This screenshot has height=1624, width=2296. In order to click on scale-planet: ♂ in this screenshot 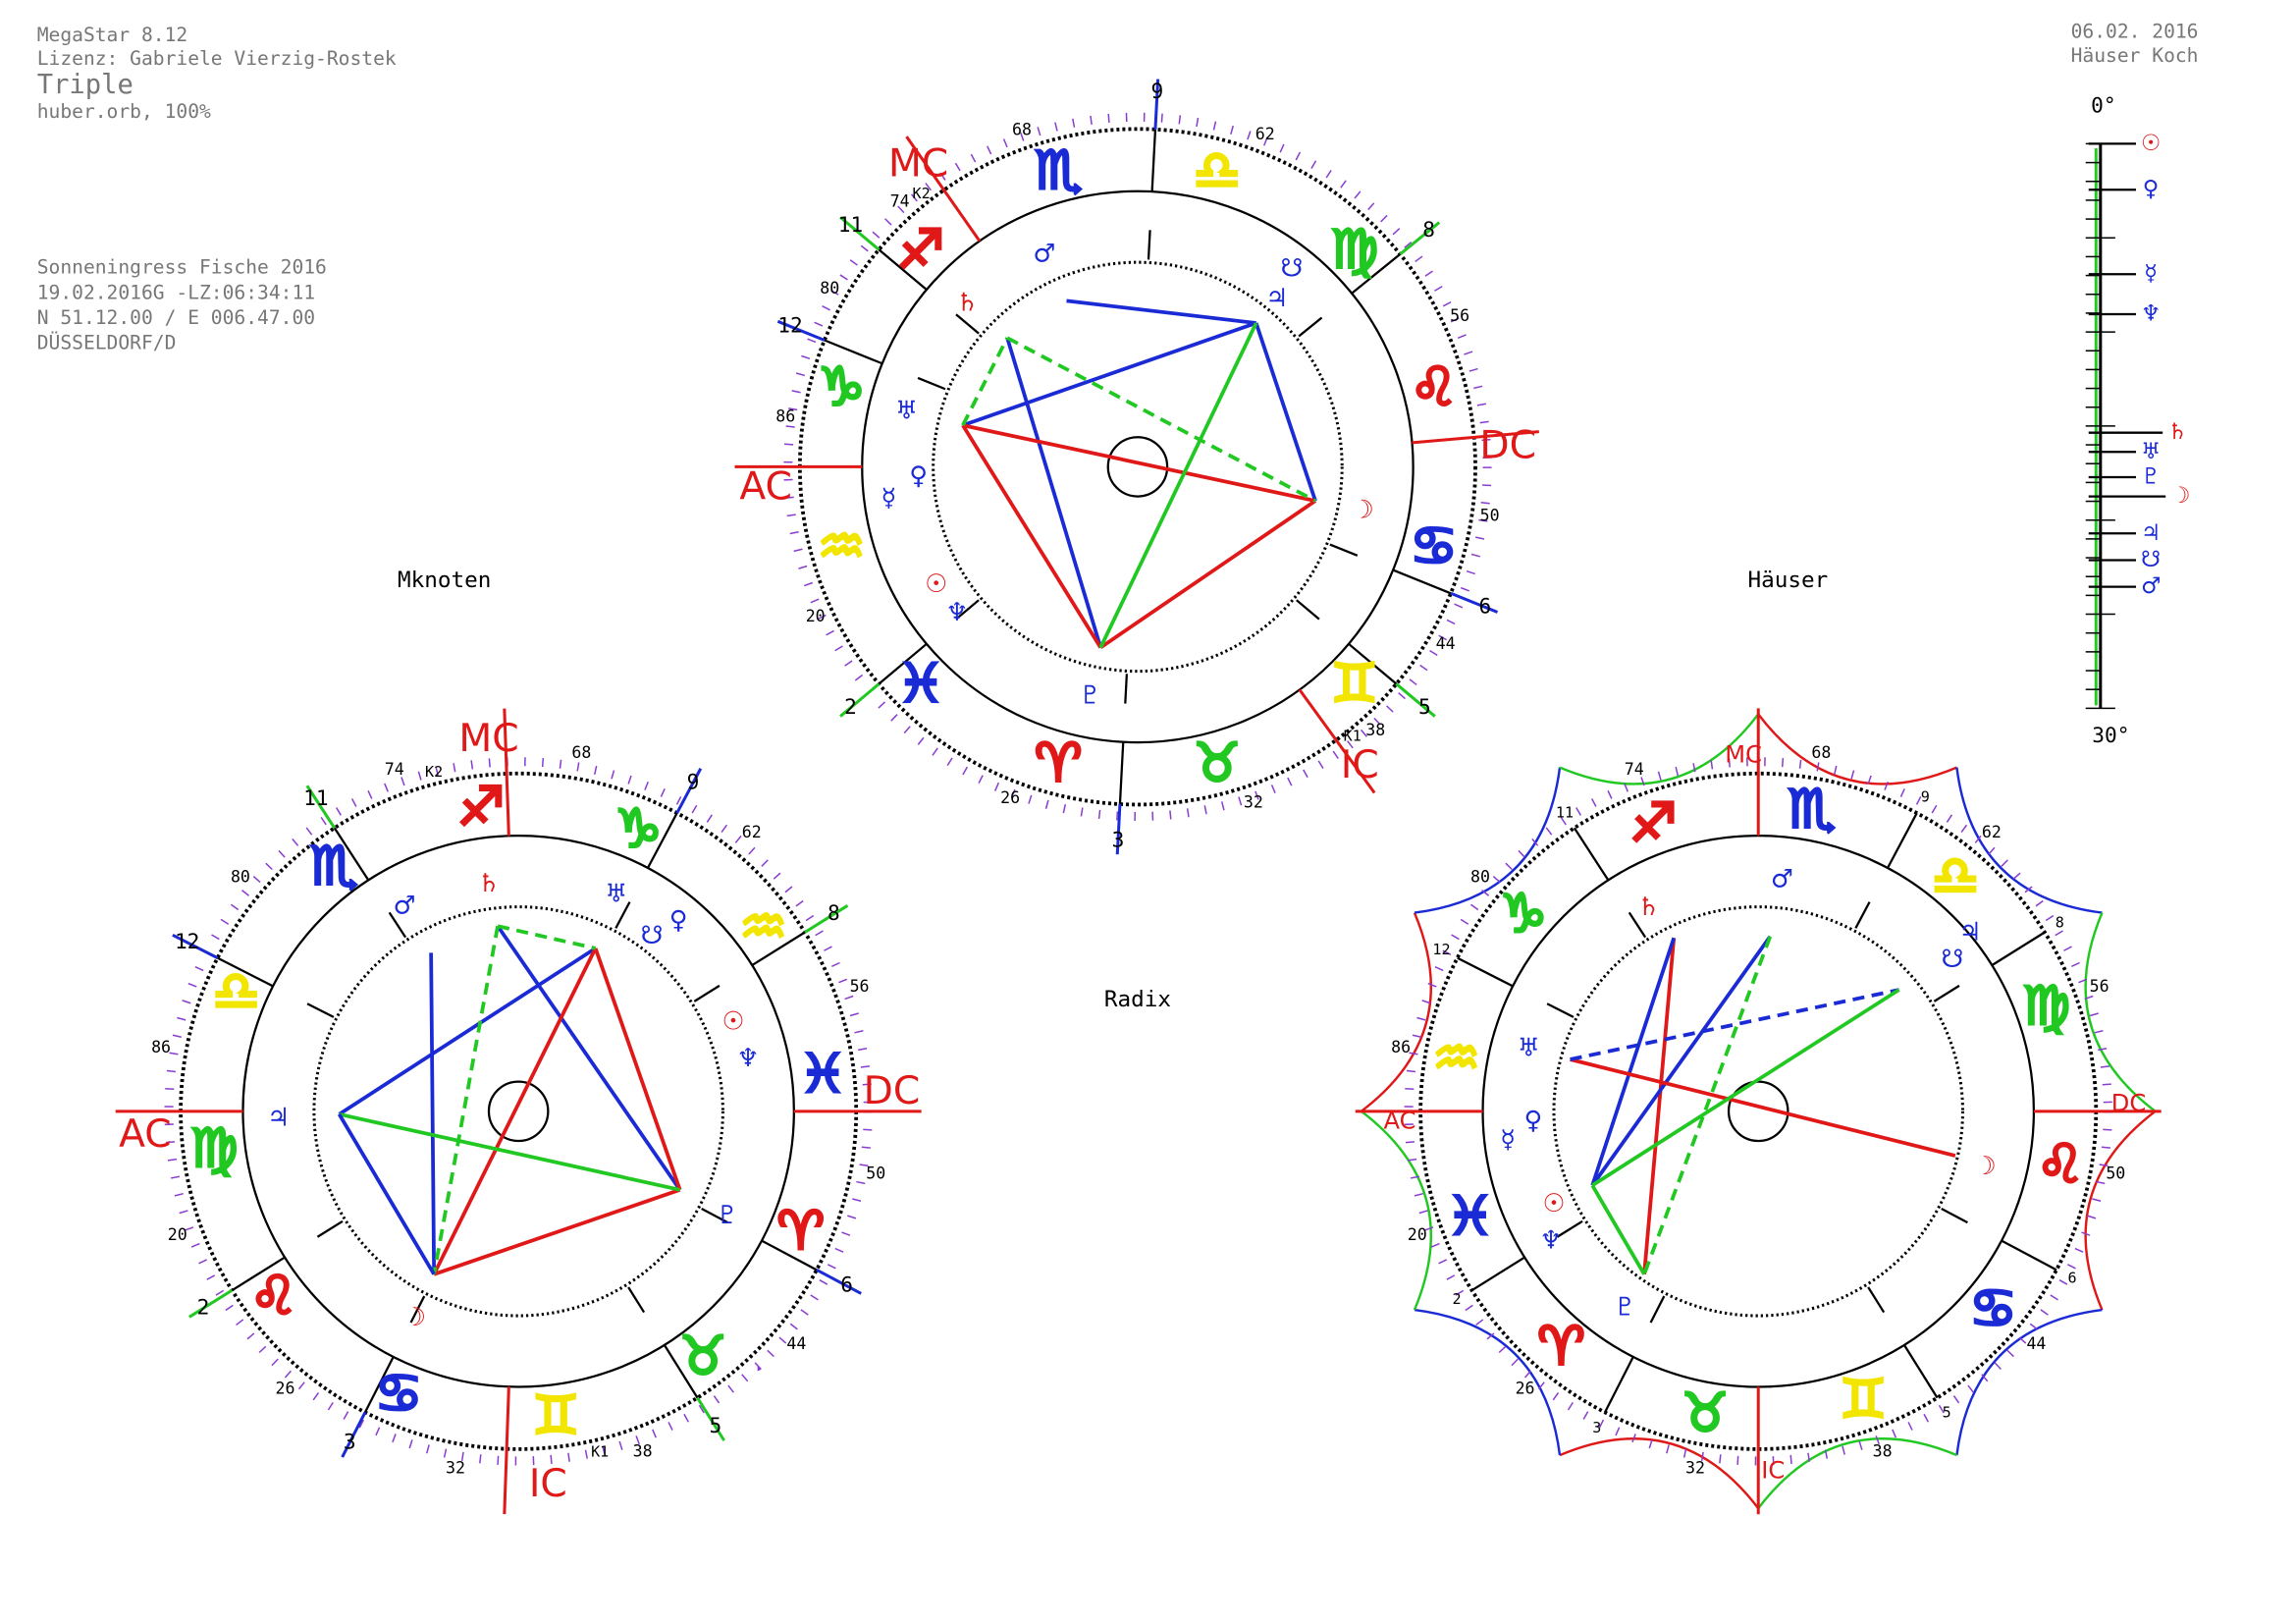, I will do `click(2151, 586)`.